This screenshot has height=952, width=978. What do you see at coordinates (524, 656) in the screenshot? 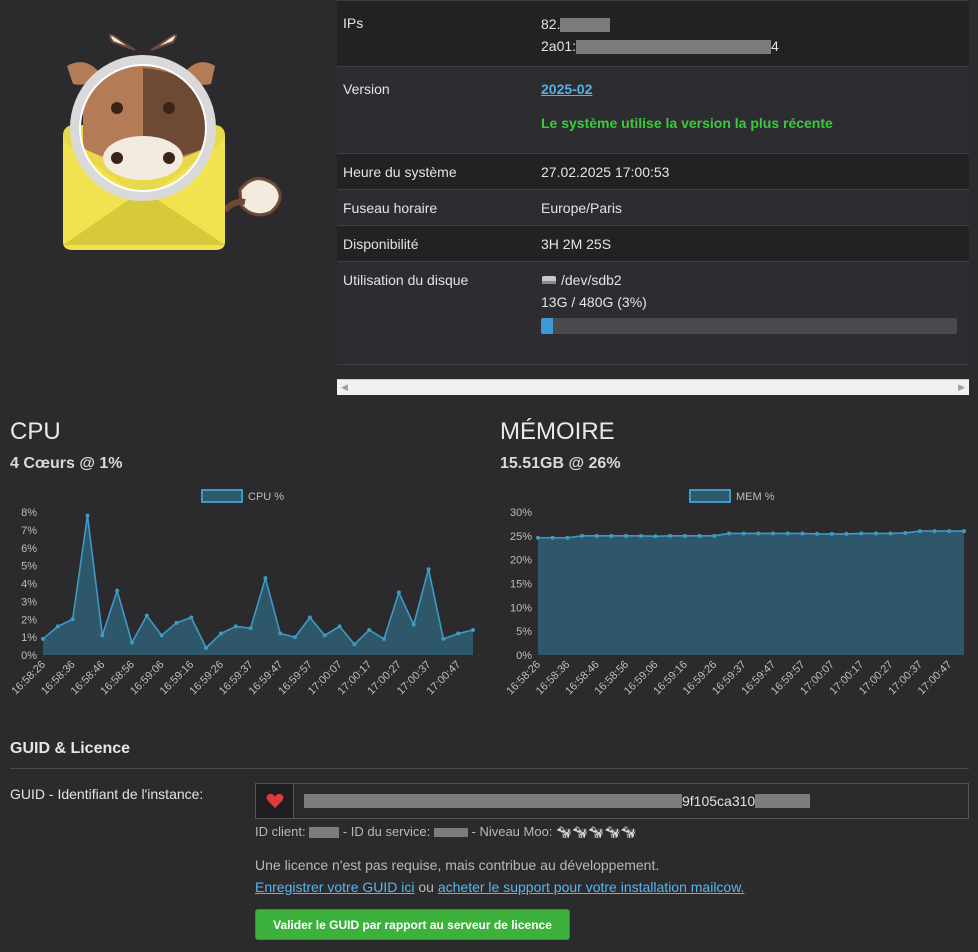
I see `memory-ytick: 0%` at bounding box center [524, 656].